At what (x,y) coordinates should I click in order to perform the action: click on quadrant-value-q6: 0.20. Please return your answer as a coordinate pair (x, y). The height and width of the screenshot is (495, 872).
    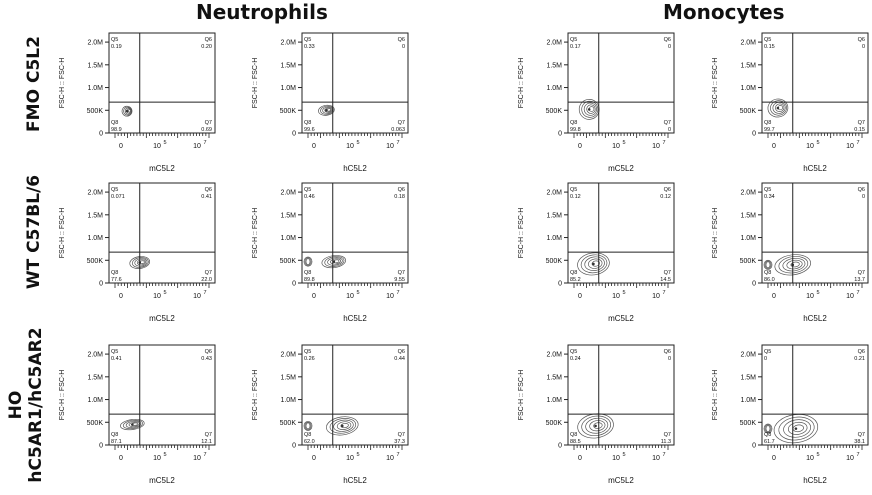
    Looking at the image, I should click on (206, 47).